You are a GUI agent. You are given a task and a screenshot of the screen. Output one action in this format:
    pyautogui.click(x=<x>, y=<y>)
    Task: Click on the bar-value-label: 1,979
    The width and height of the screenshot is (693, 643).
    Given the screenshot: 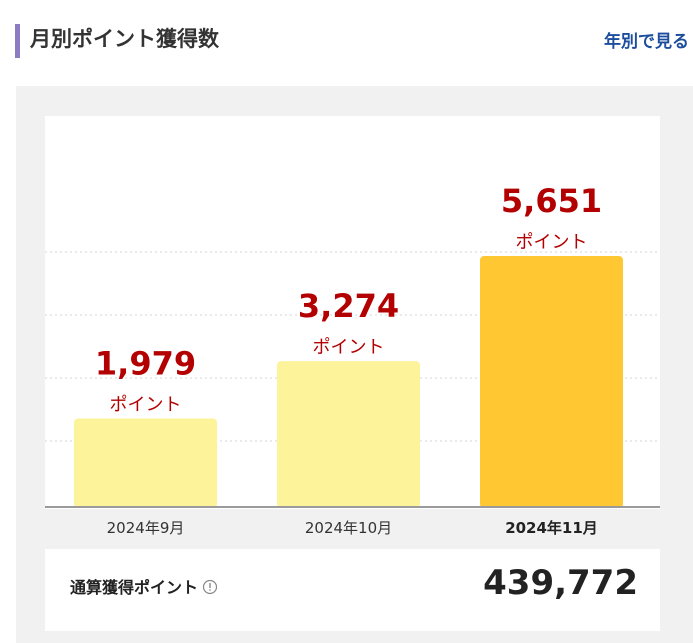 What is the action you would take?
    pyautogui.click(x=145, y=363)
    